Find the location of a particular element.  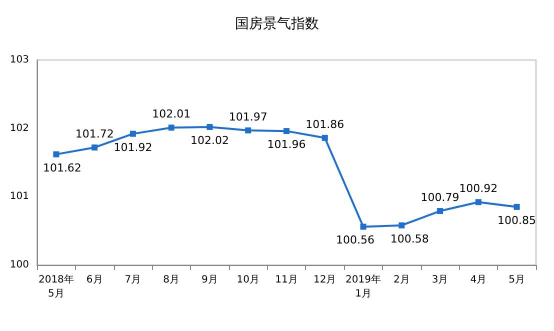

x-tick-label: 2月 is located at coordinates (401, 280).